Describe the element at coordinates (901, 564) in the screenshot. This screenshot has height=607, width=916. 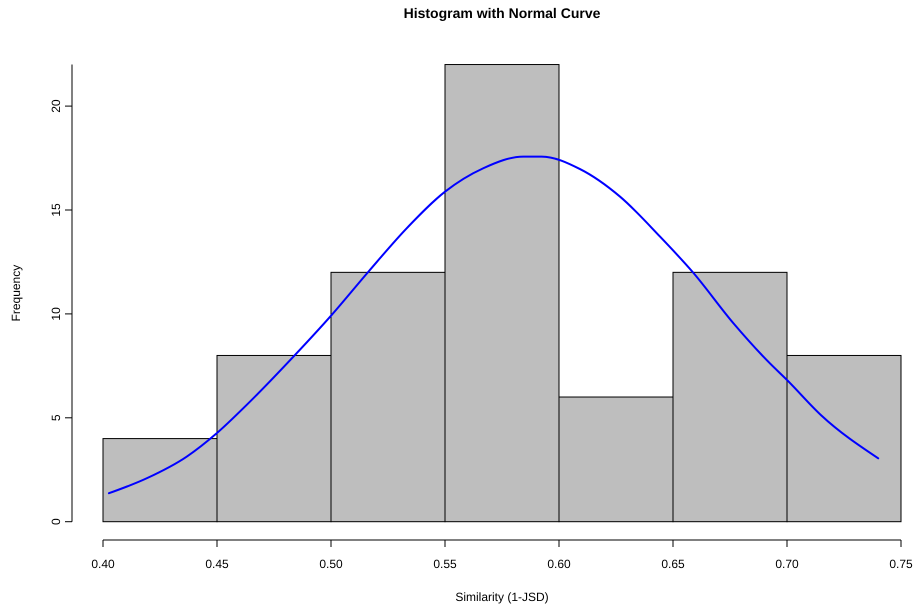
I see `x-tick-label: 0.75` at that location.